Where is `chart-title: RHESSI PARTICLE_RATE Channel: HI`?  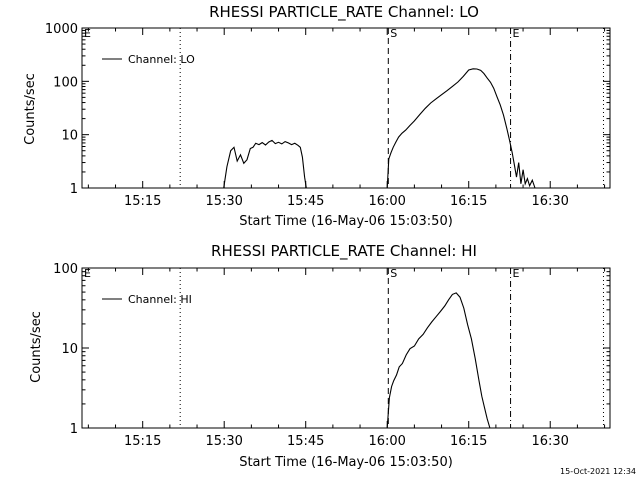
chart-title: RHESSI PARTICLE_RATE Channel: HI is located at coordinates (344, 251).